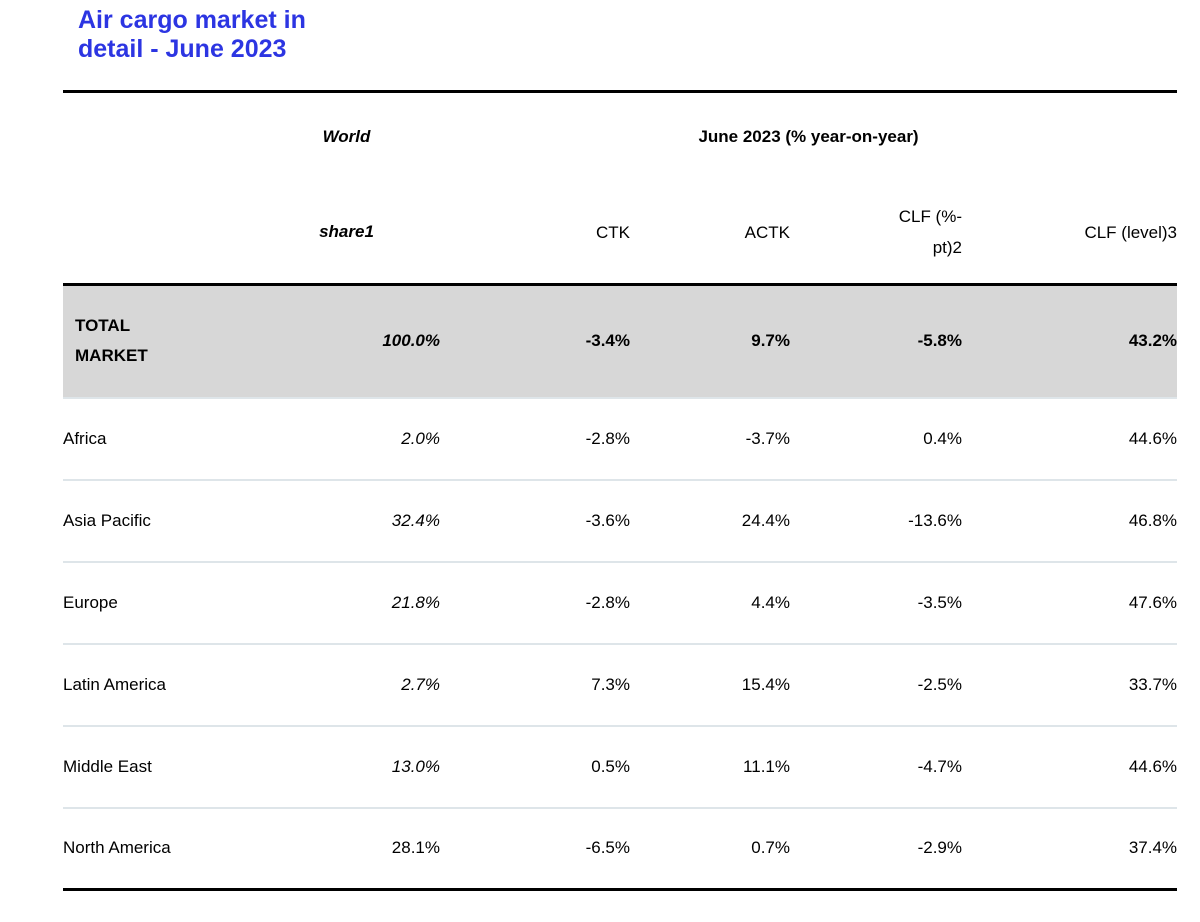 The image size is (1200, 922). Describe the element at coordinates (1153, 848) in the screenshot. I see `clf-level-cell: 37.4%` at that location.